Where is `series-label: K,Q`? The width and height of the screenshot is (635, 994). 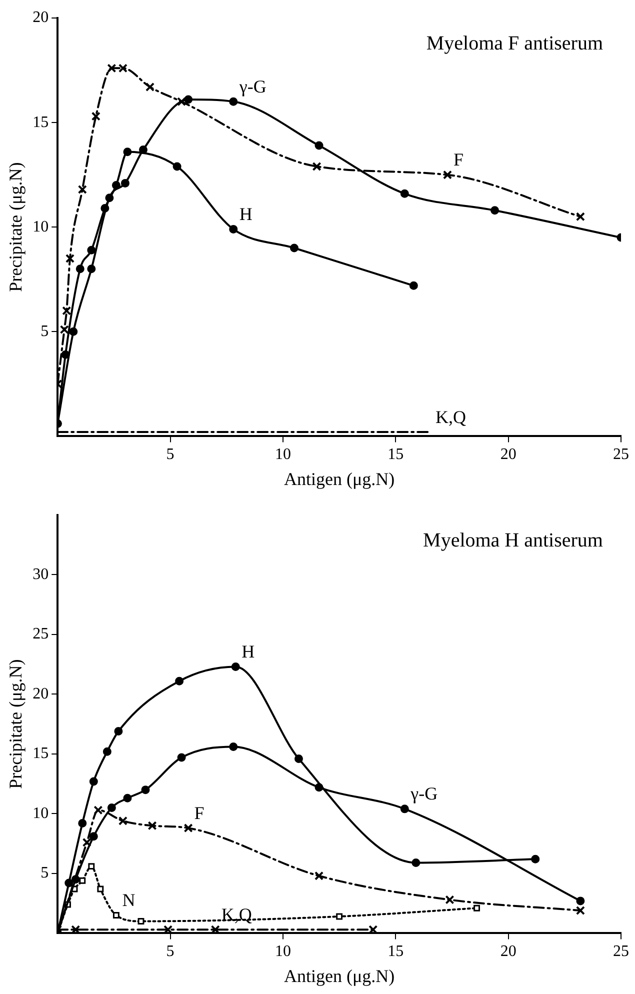
series-label: K,Q is located at coordinates (450, 416).